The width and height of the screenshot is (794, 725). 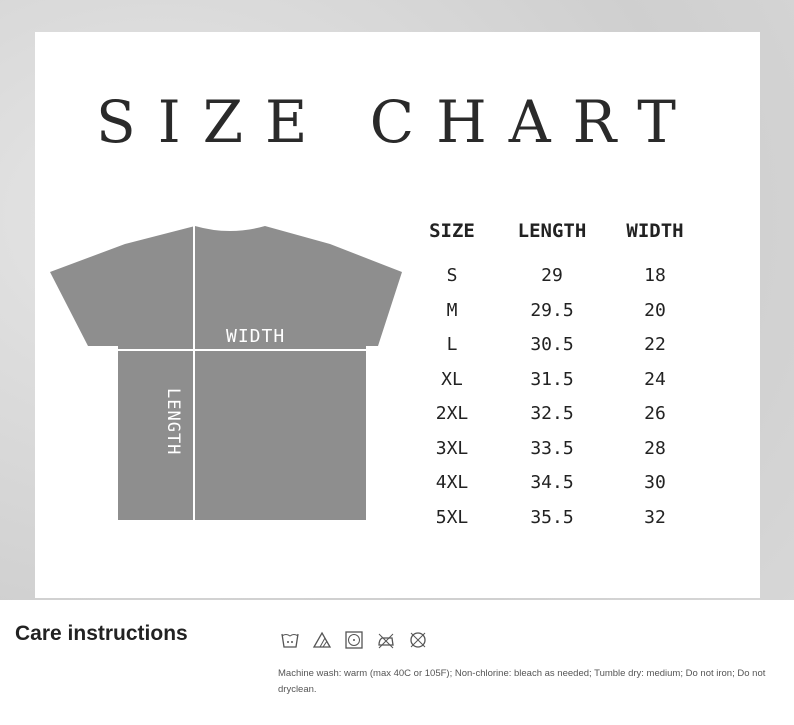 What do you see at coordinates (452, 517) in the screenshot?
I see `size-cell: 5XL` at bounding box center [452, 517].